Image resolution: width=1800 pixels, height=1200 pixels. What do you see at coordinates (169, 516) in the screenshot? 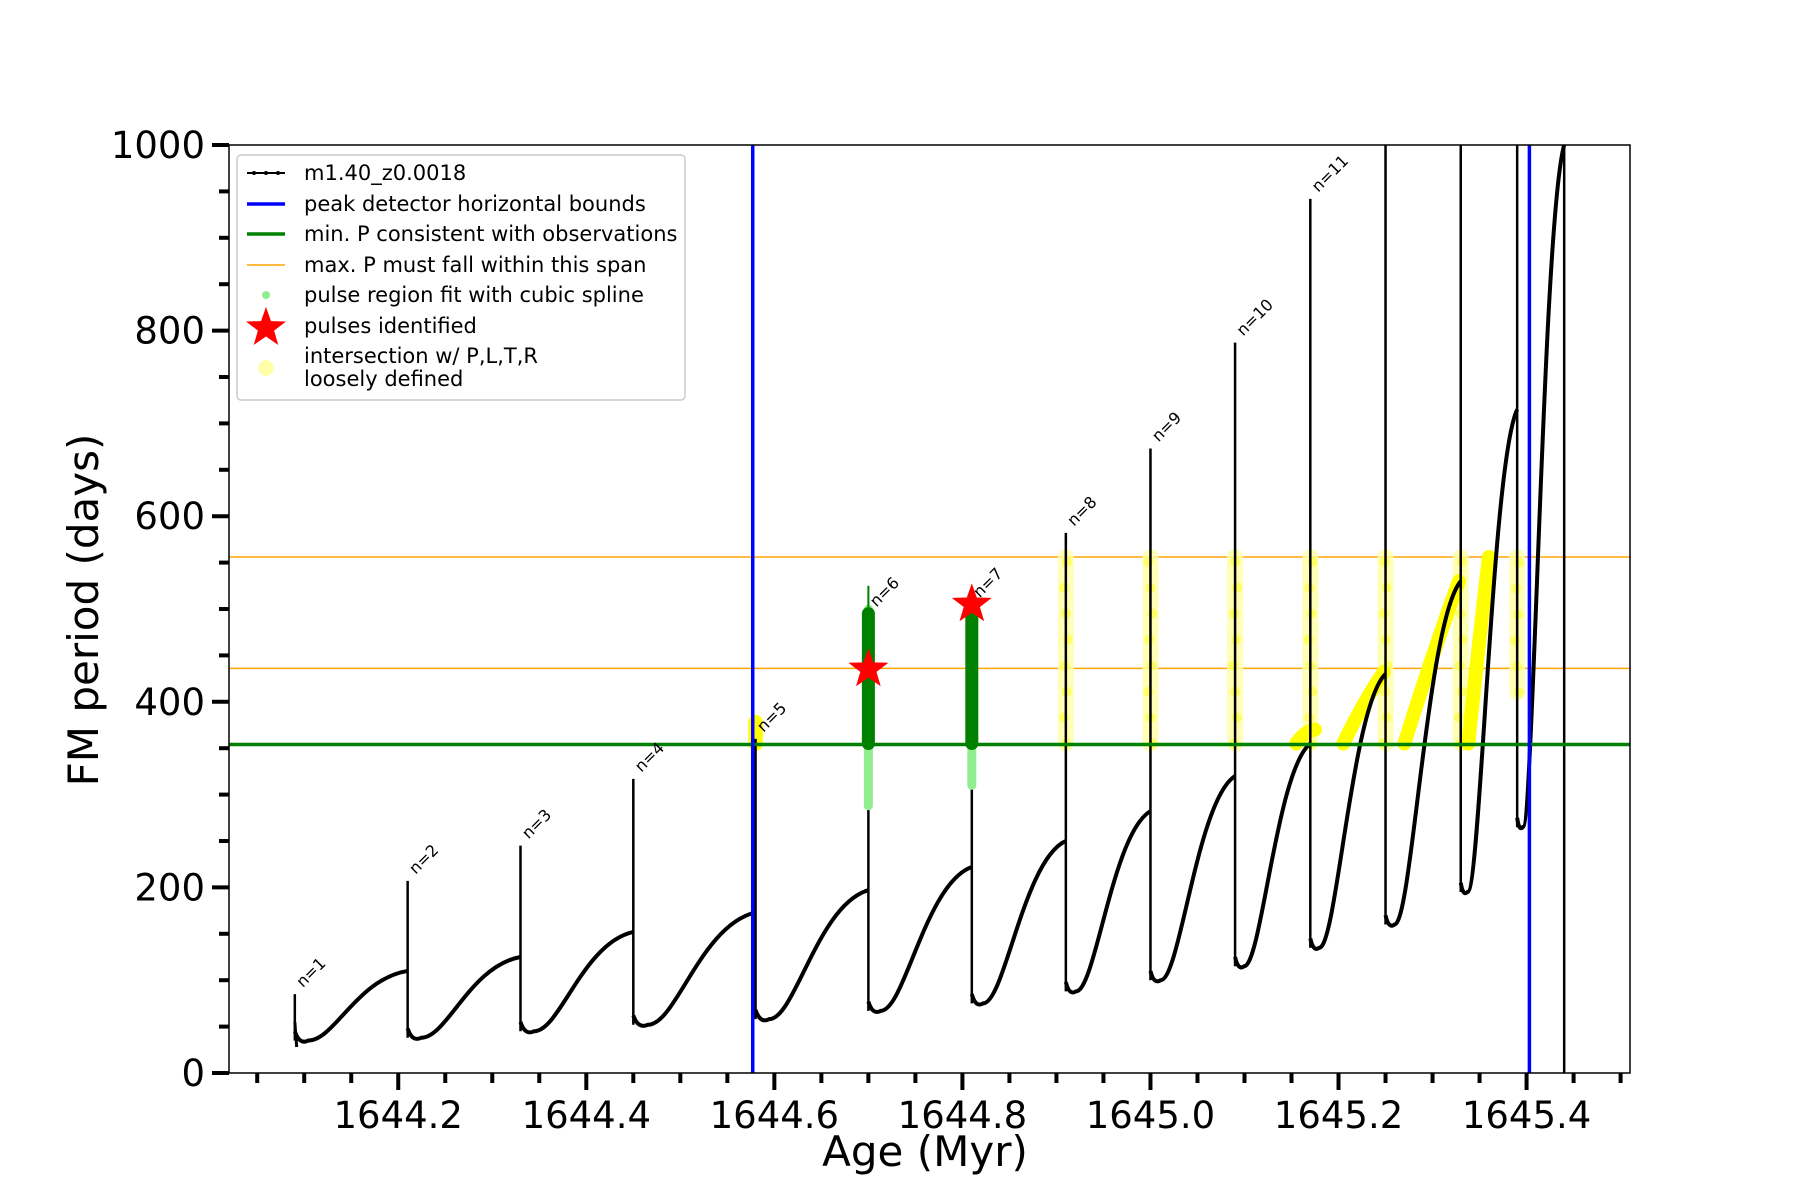
I see `y-tick-label: 600` at bounding box center [169, 516].